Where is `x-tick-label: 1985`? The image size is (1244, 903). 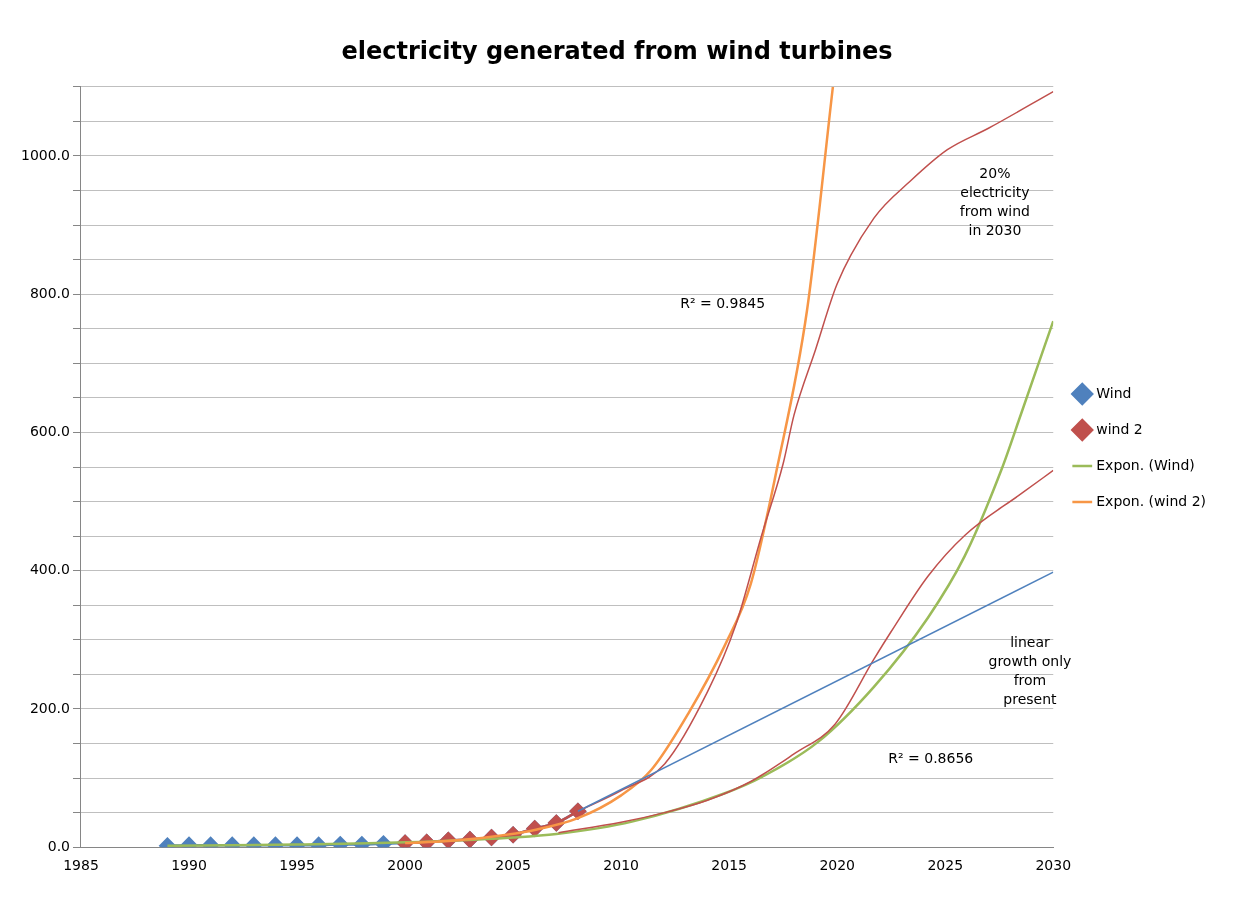 x-tick-label: 1985 is located at coordinates (81, 865).